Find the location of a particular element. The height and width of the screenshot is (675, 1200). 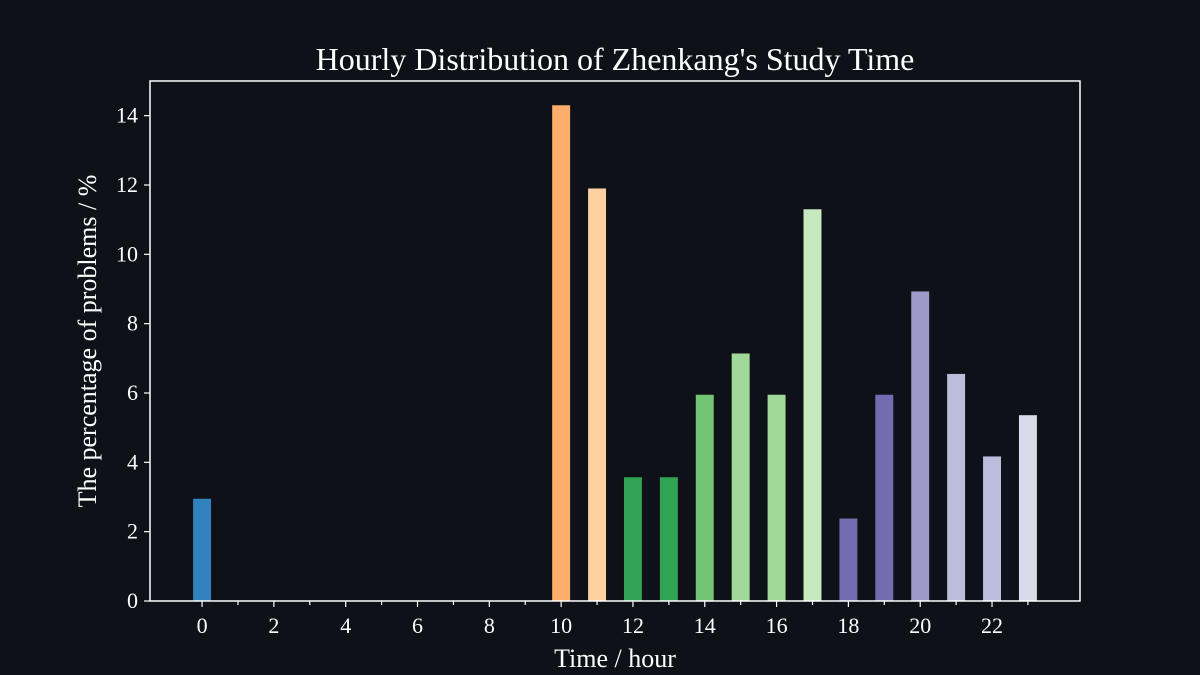

y-tick-label: 10 is located at coordinates (127, 253).